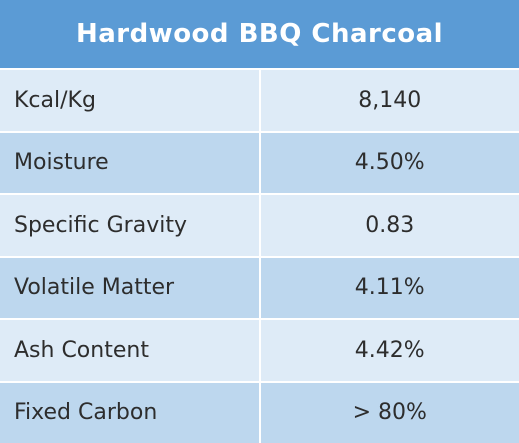 Image resolution: width=519 pixels, height=443 pixels. I want to click on table-row-fixed-carbon: Fixed Carbon > 80%, so click(259, 411).